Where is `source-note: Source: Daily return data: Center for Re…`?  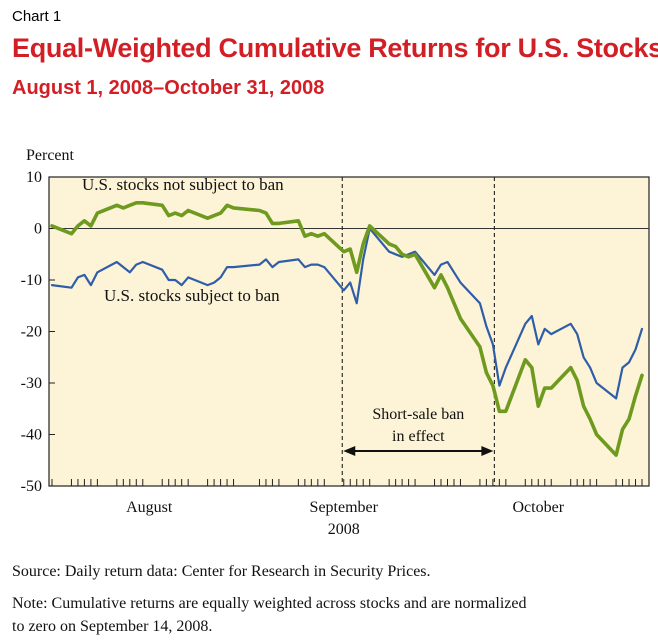 source-note: Source: Daily return data: Center for Re… is located at coordinates (221, 571).